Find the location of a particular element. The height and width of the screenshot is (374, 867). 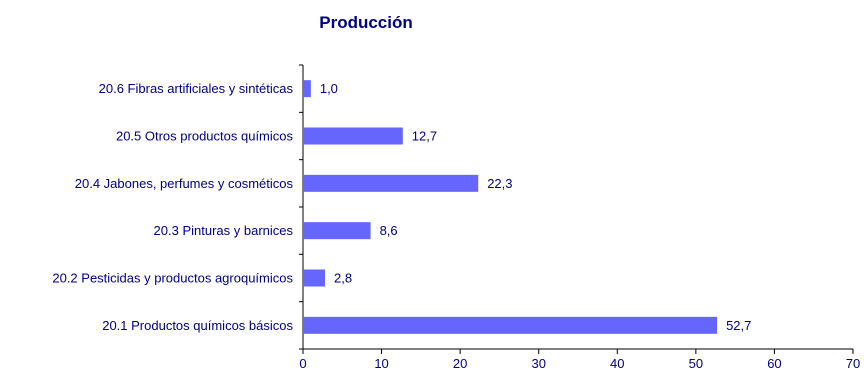

category-label: 20.6 Fibras artificiales y sintéticas is located at coordinates (196, 88).